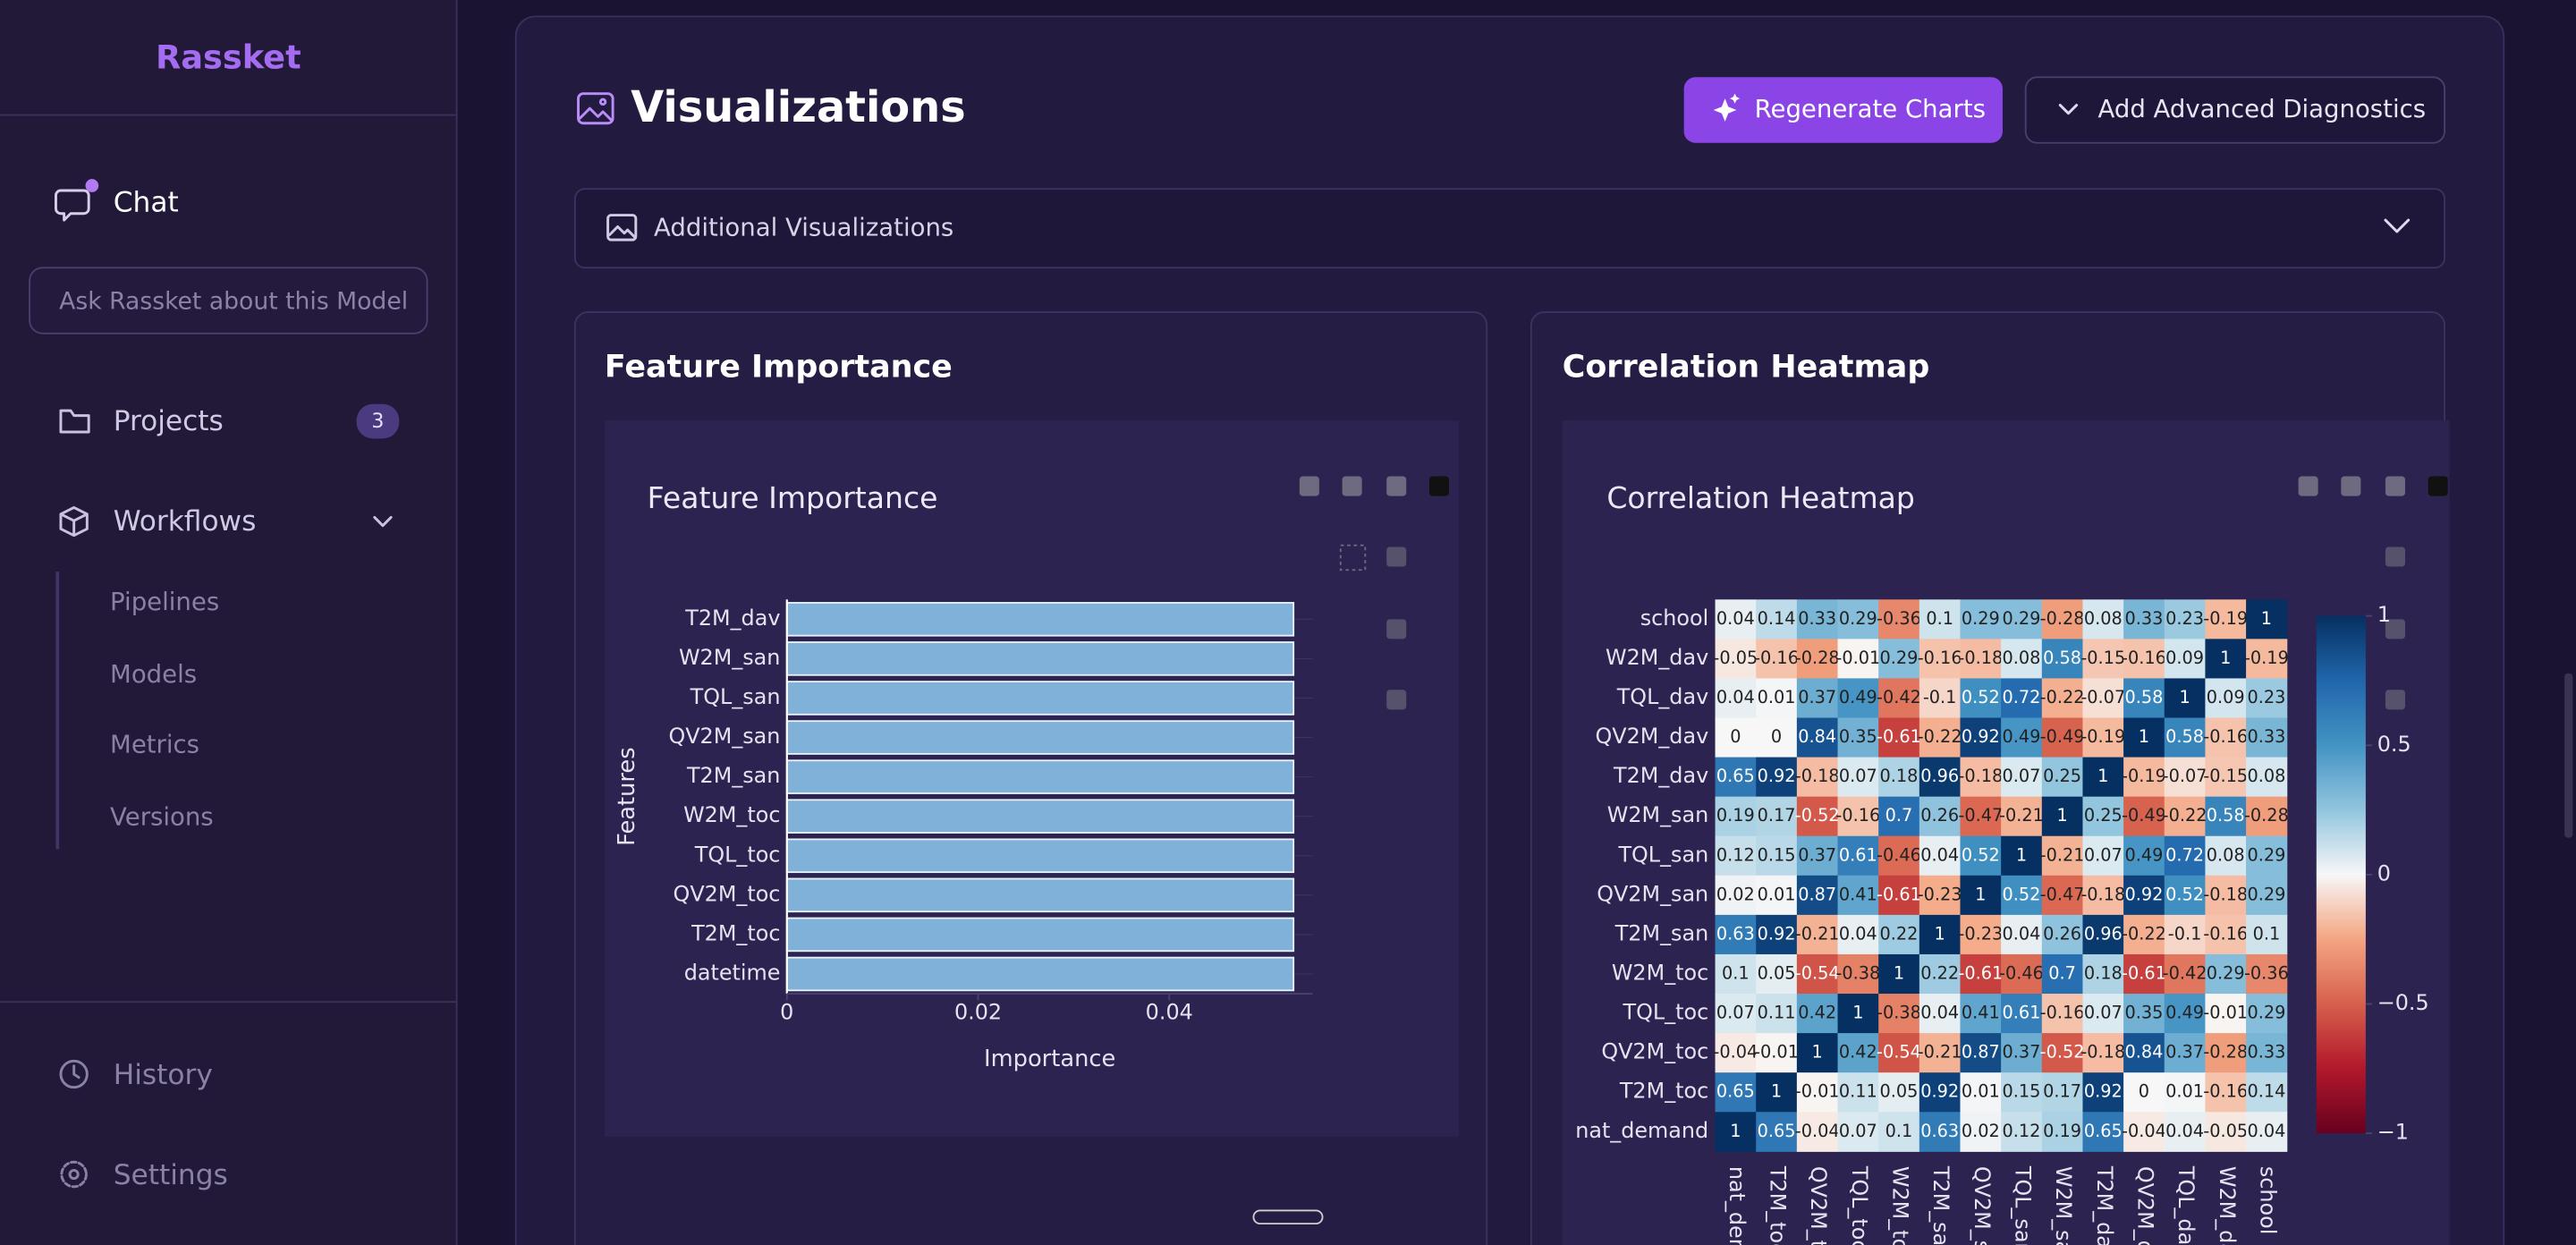  What do you see at coordinates (978, 1012) in the screenshot?
I see `x-tick-label: 0.02` at bounding box center [978, 1012].